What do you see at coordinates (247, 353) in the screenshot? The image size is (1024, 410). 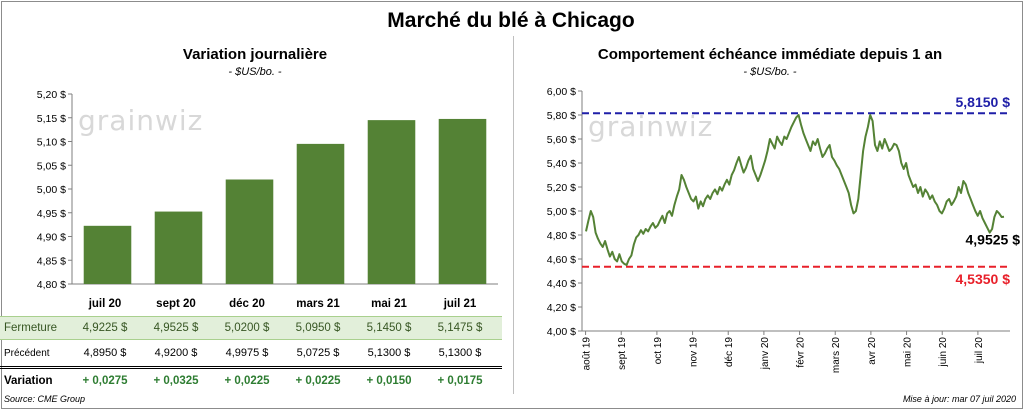 I see `table-cell: 4,9975 $` at bounding box center [247, 353].